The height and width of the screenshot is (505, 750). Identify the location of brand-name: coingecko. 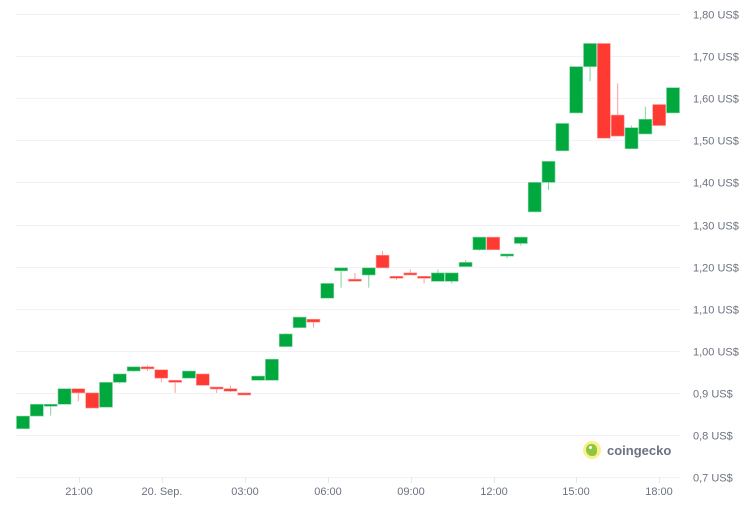
(639, 450).